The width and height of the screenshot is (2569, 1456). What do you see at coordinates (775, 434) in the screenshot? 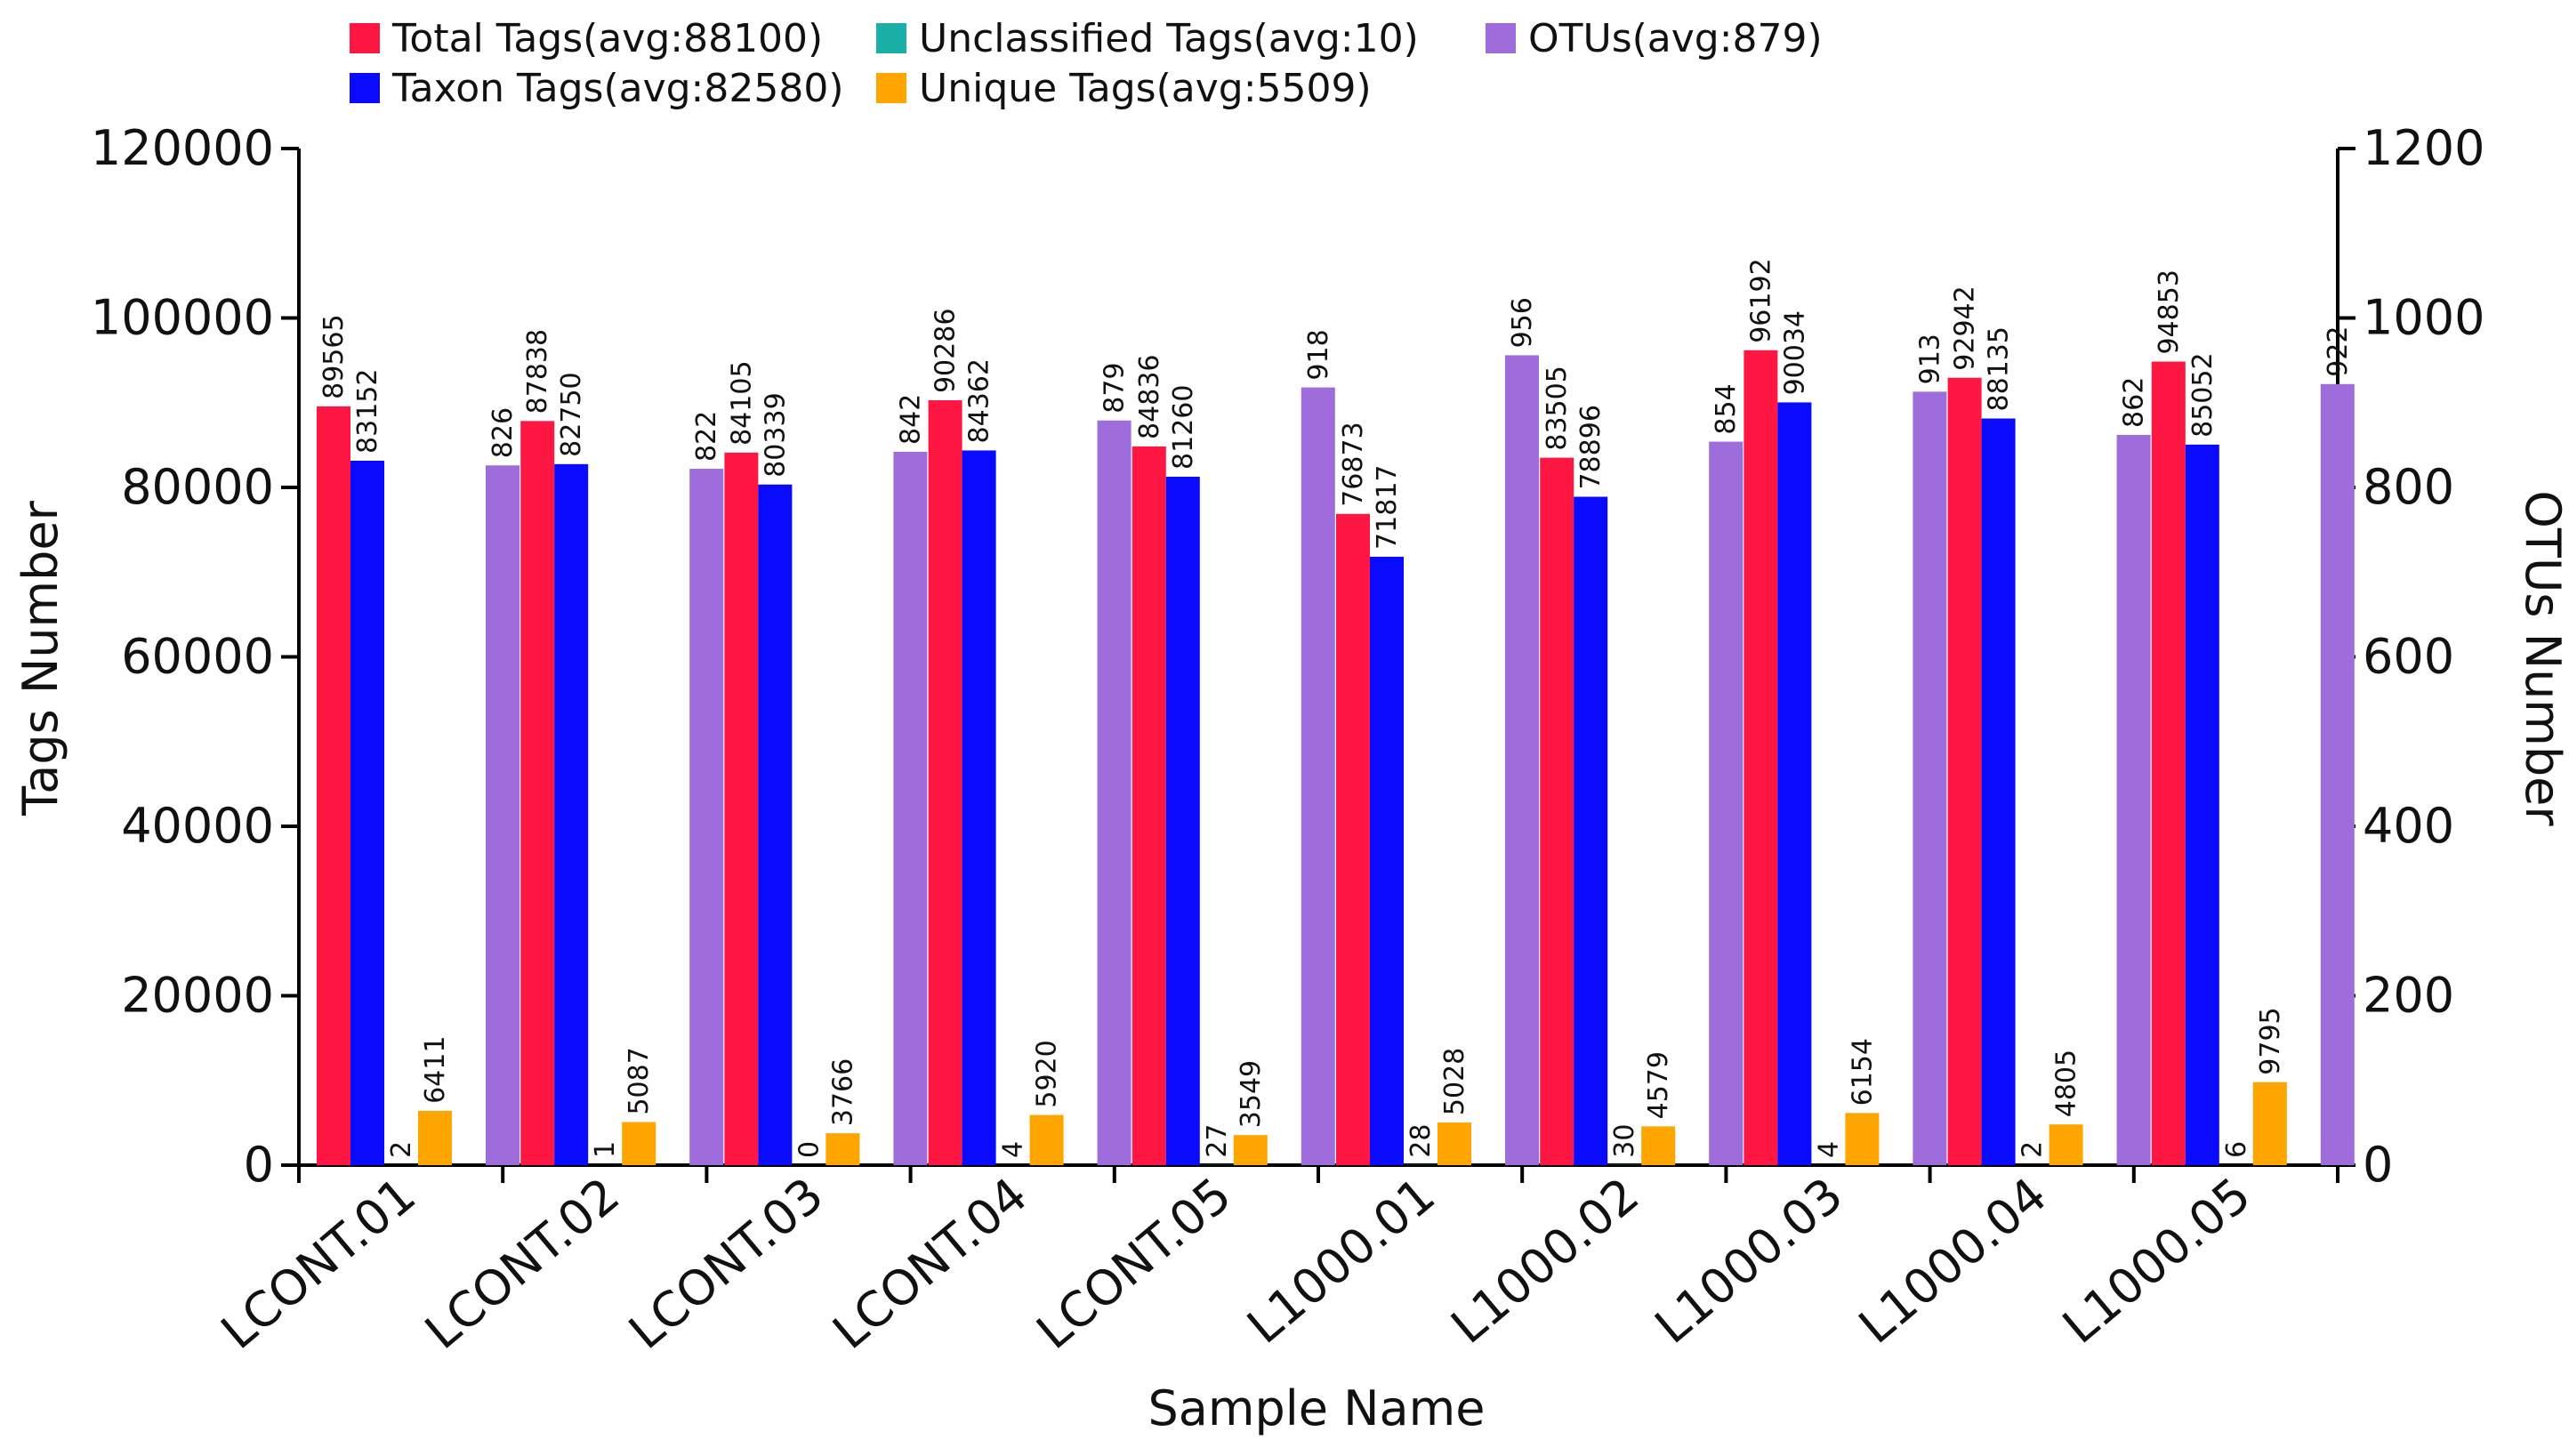
I see `bar-value-label: 80339` at bounding box center [775, 434].